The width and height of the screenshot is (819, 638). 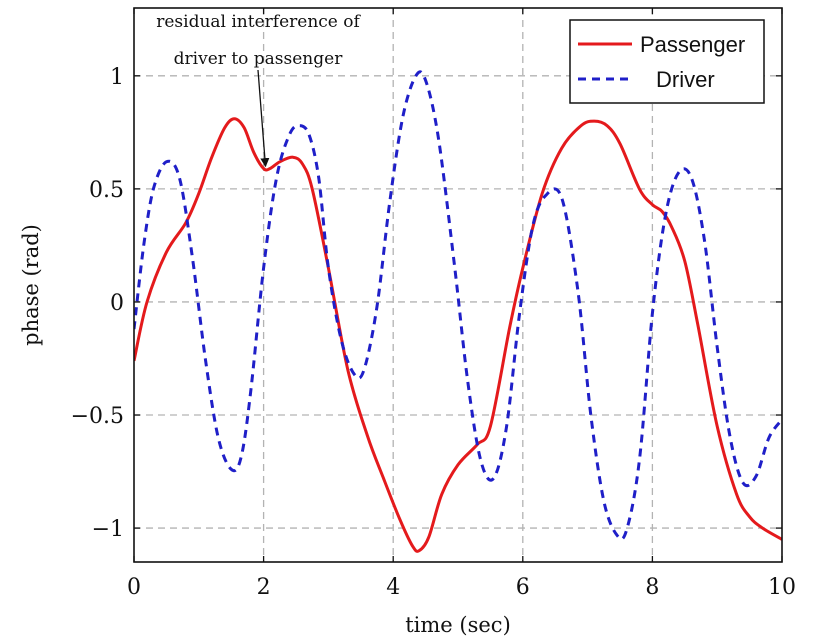 I want to click on x-axis-label: time (sec), so click(x=458, y=625).